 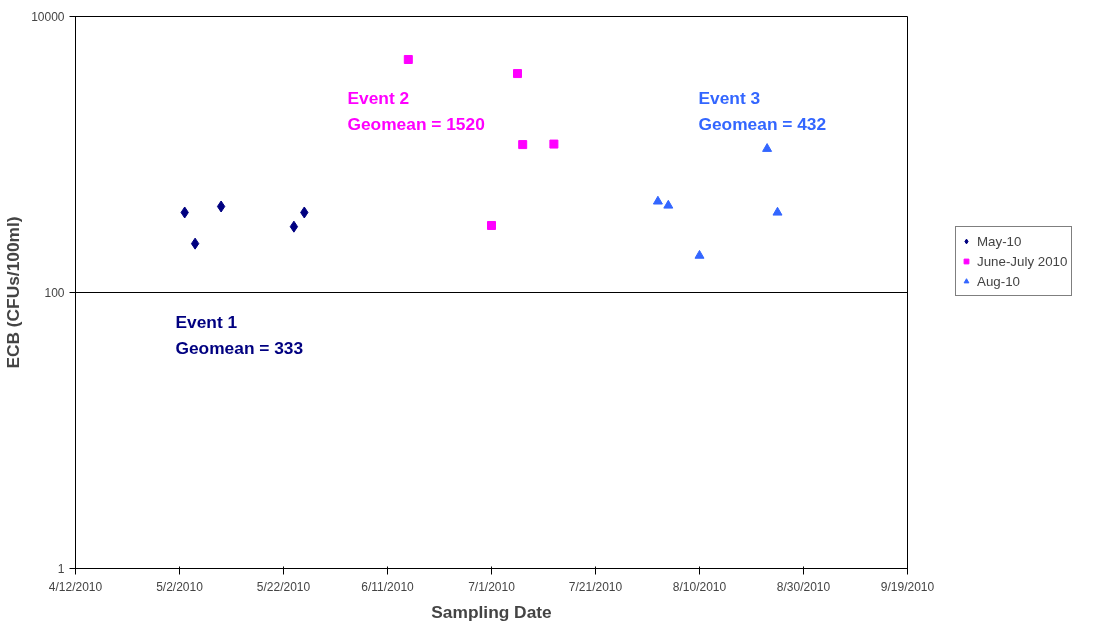 What do you see at coordinates (283, 586) in the screenshot?
I see `x-tick-label: 5/22/2010` at bounding box center [283, 586].